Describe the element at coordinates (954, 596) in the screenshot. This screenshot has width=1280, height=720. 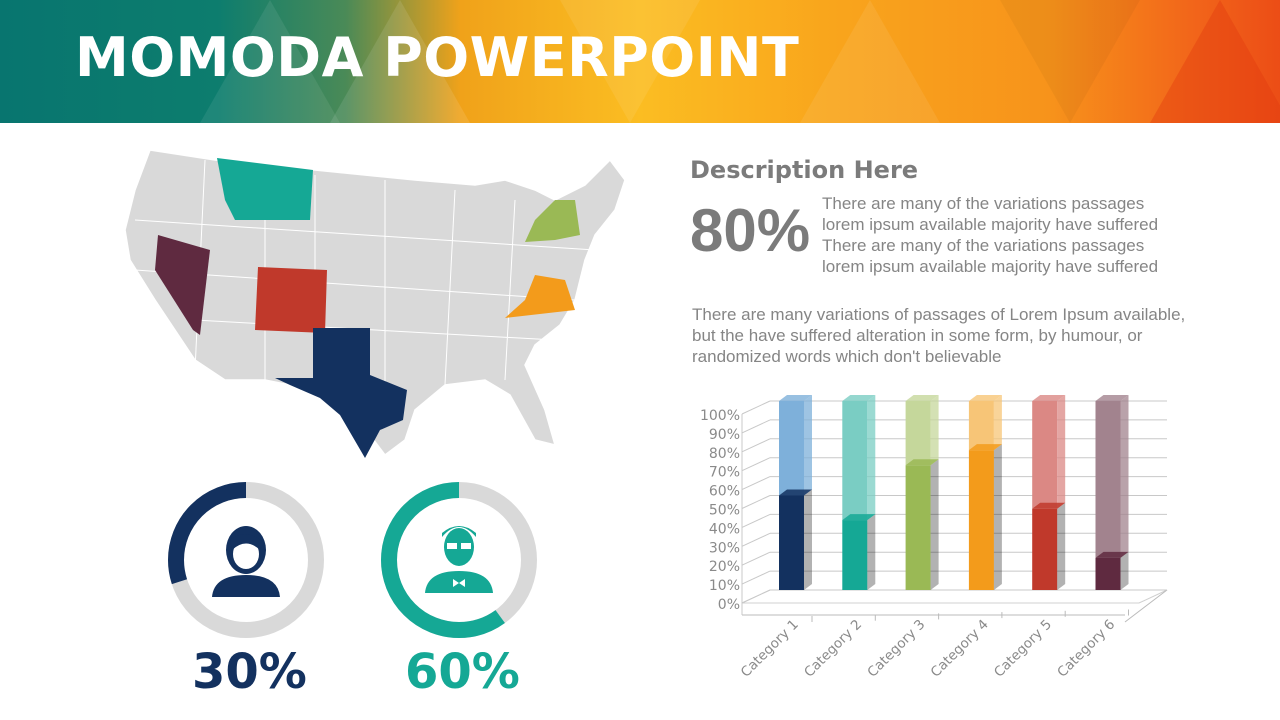
I see `chart-floor` at that location.